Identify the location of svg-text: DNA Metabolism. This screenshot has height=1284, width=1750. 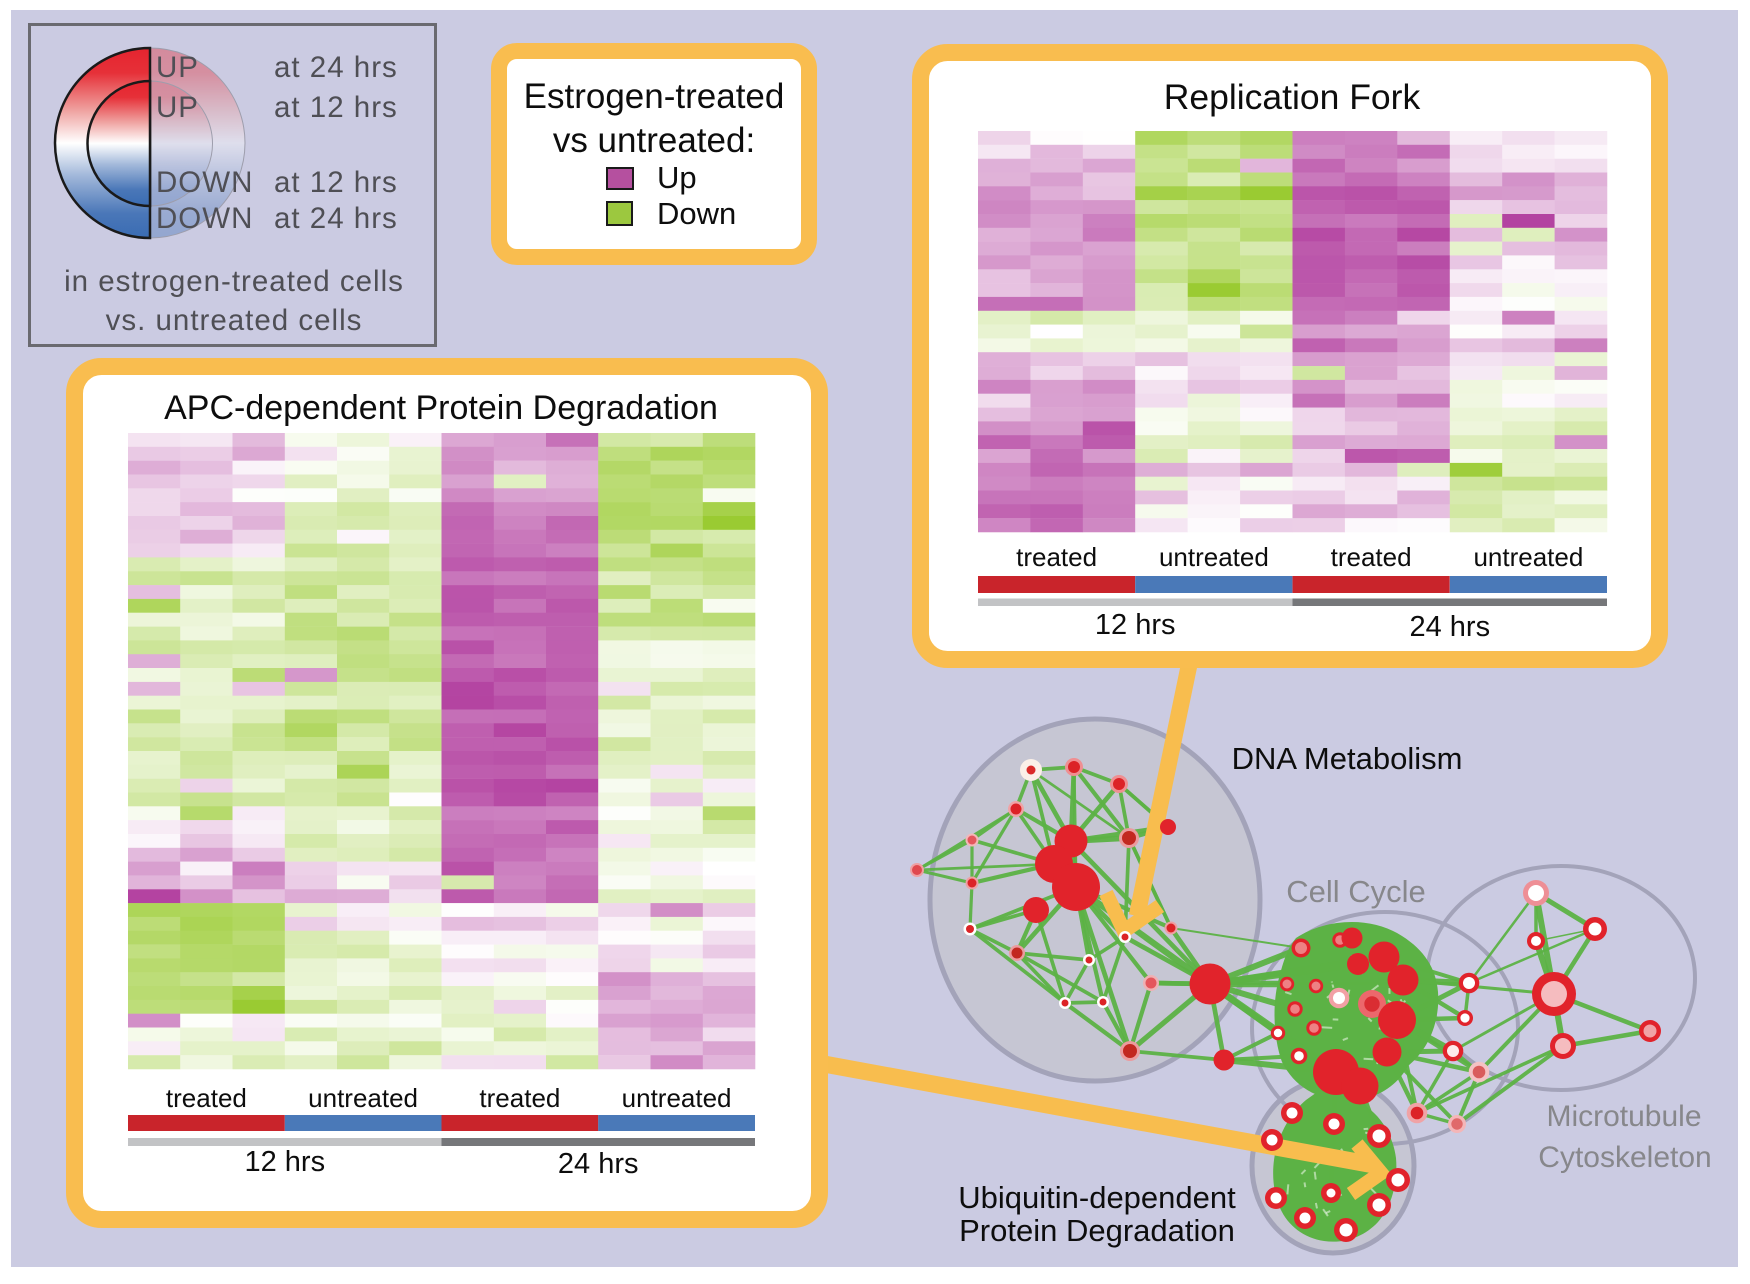
(1347, 758).